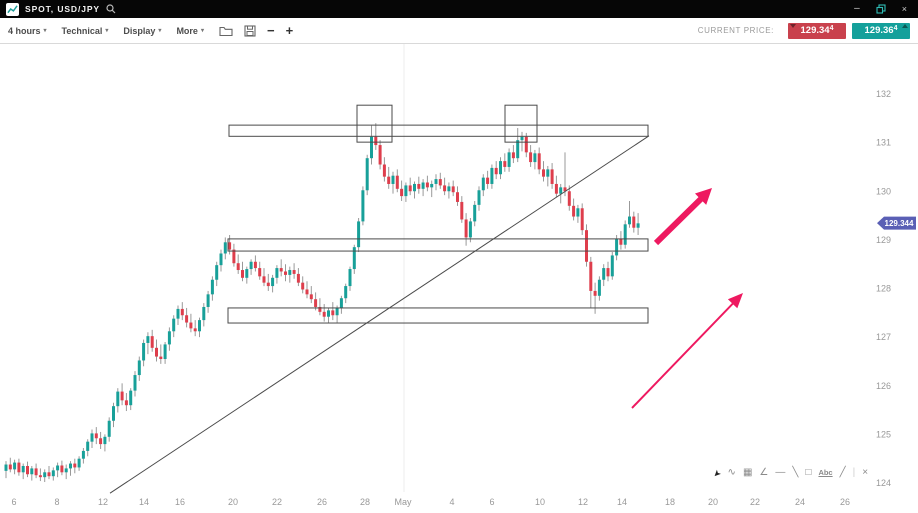 The image size is (918, 513). Describe the element at coordinates (142, 31) in the screenshot. I see `display-dropdown: Display ▾` at that location.